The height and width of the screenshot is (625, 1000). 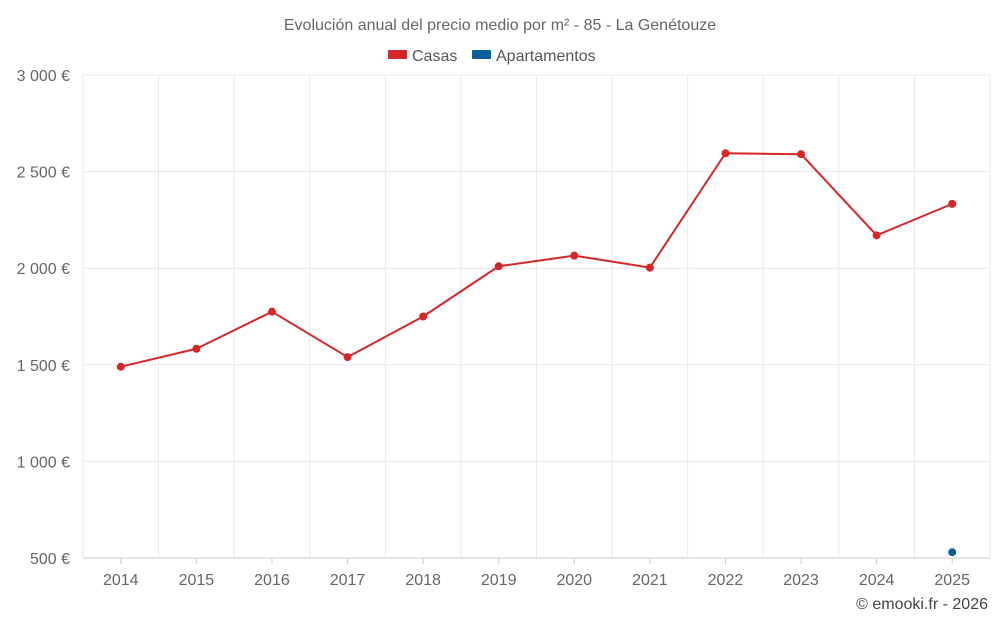 I want to click on x-tick-label: 2016, so click(x=272, y=580).